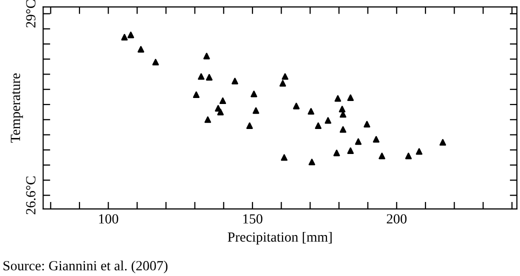 This screenshot has height=276, width=520. Describe the element at coordinates (108, 219) in the screenshot. I see `x-tick-label: 100` at that location.